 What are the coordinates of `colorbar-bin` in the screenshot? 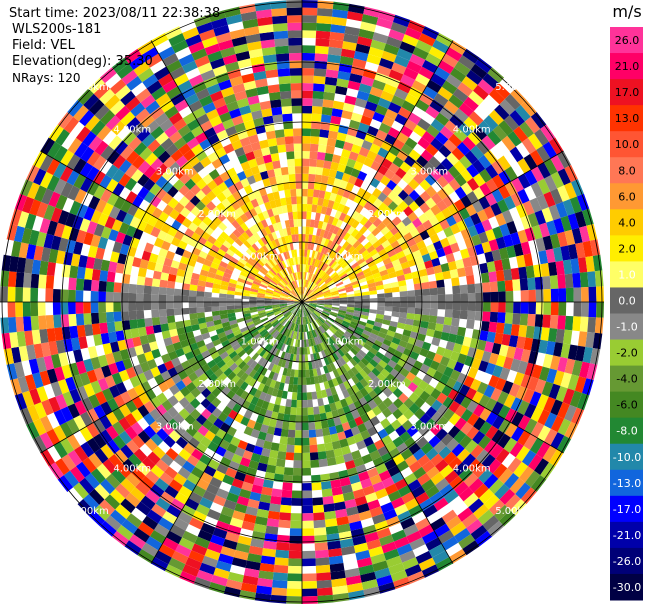 It's located at (626, 353).